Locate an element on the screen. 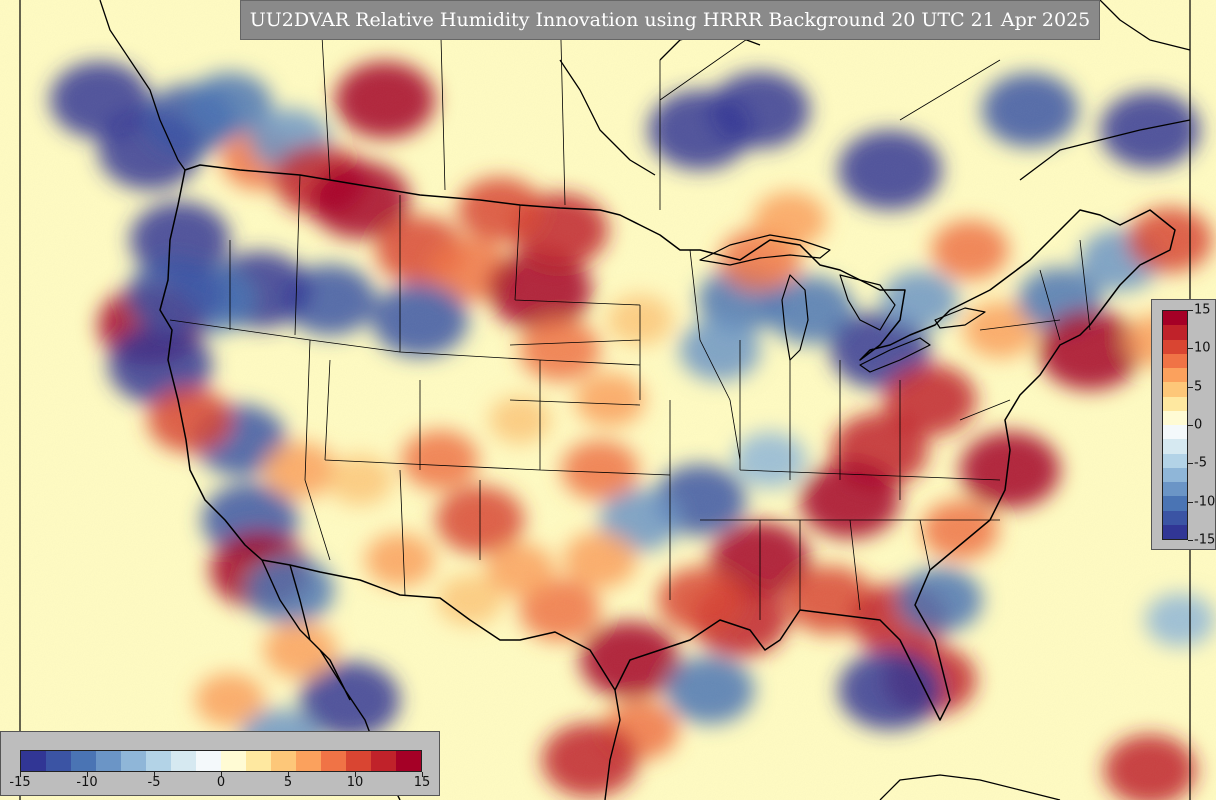 The image size is (1216, 800). horizontal-colorbar: -15 -10 -5 0 5 10 15 is located at coordinates (220, 763).